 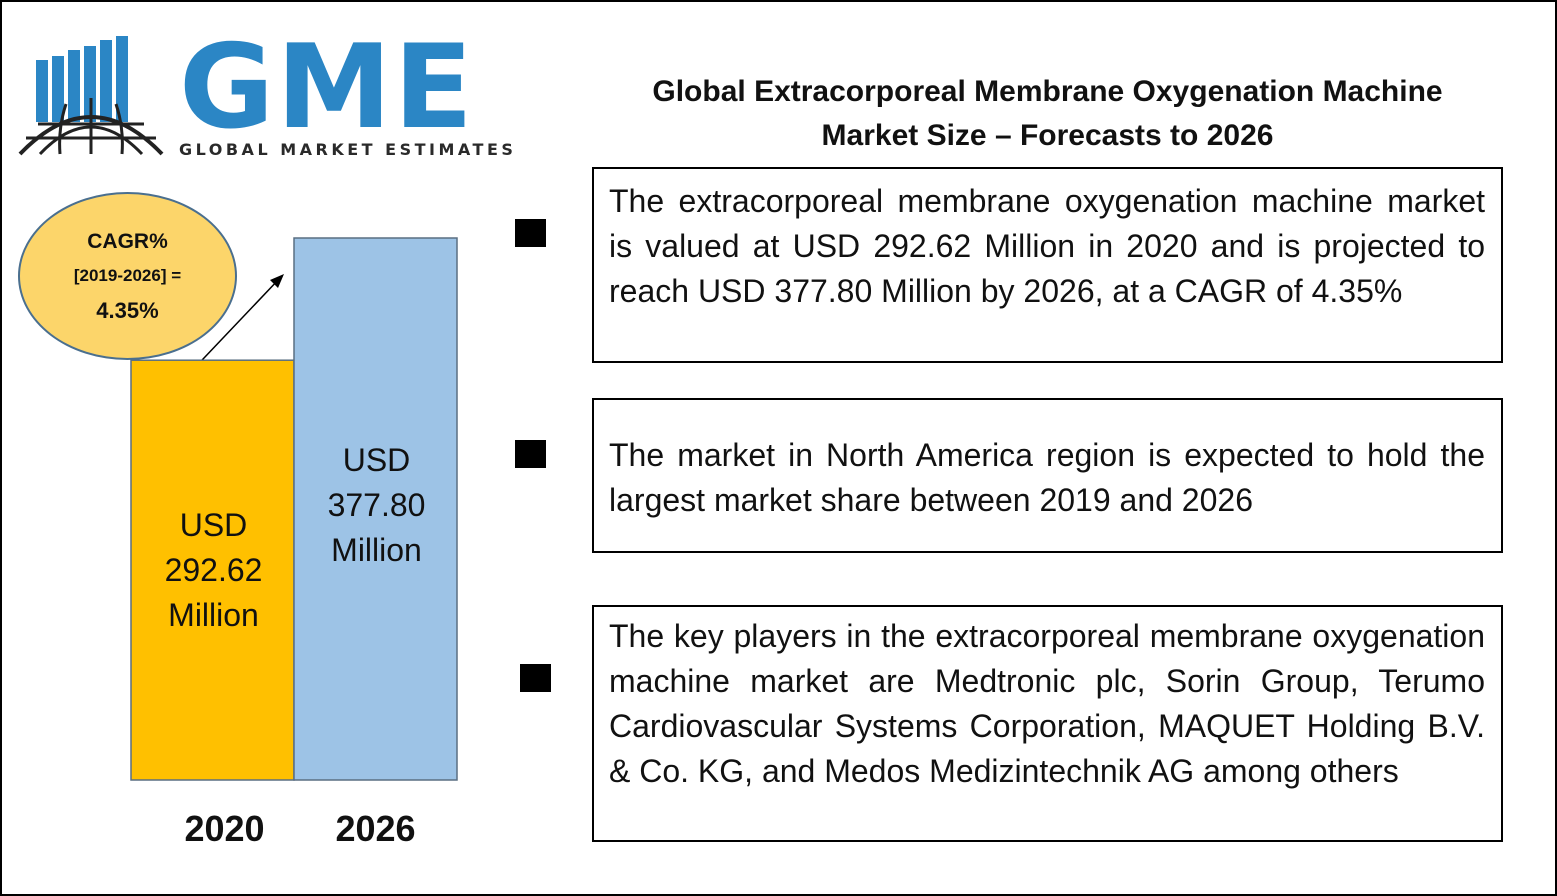 I want to click on cagr-period: [2019-2026] =, so click(x=127, y=275).